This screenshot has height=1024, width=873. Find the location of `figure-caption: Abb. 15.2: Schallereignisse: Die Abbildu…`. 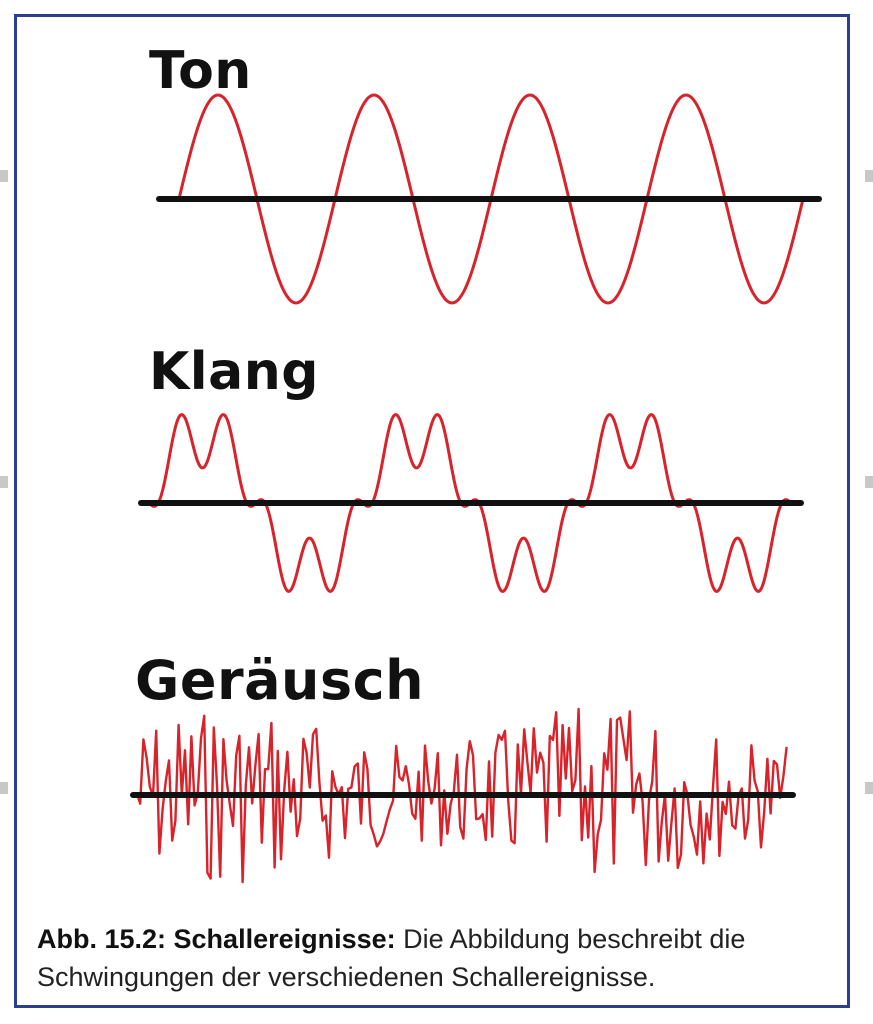

figure-caption: Abb. 15.2: Schallereignisse: Die Abbildu… is located at coordinates (437, 958).